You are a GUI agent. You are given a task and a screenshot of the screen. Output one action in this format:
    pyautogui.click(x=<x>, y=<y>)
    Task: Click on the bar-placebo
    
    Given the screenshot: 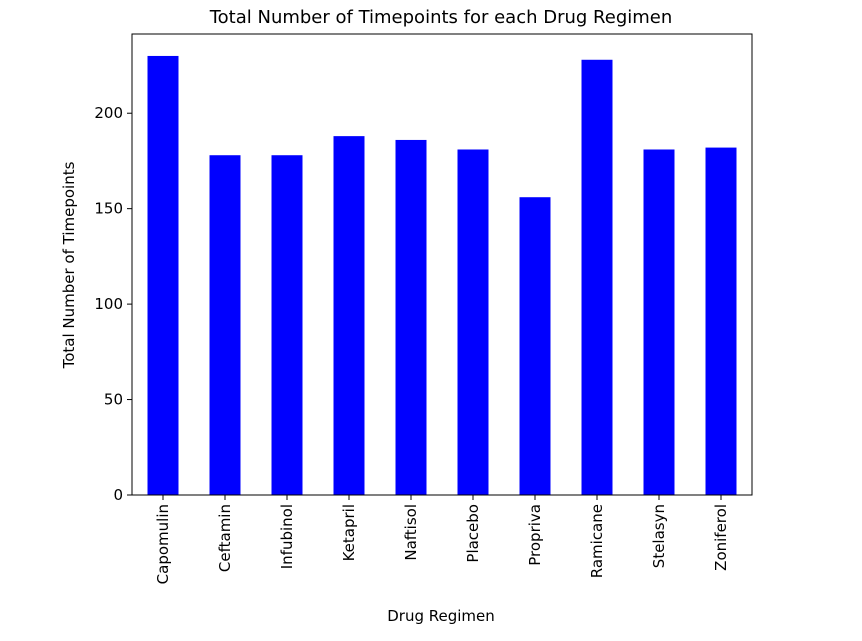 What is the action you would take?
    pyautogui.click(x=473, y=322)
    